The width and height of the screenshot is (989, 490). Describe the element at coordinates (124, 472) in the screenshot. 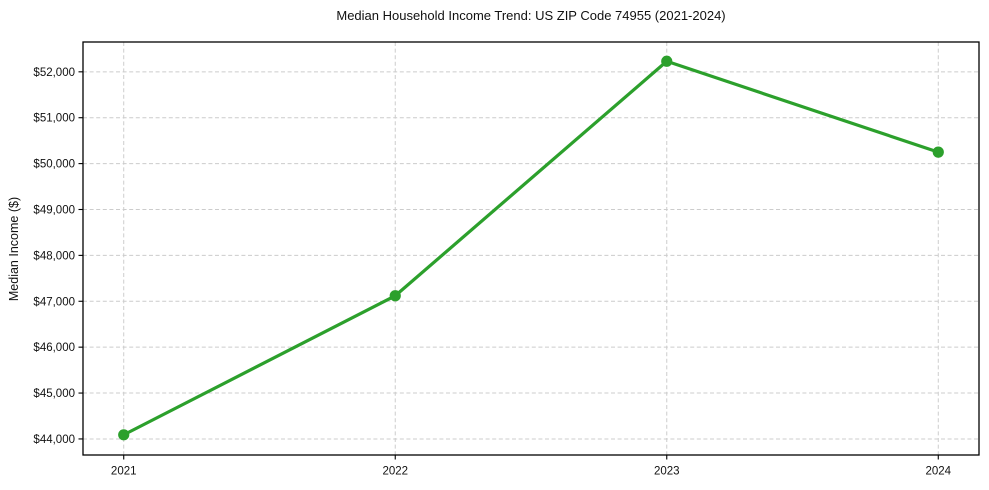

I see `x-tick-label: 2021` at that location.